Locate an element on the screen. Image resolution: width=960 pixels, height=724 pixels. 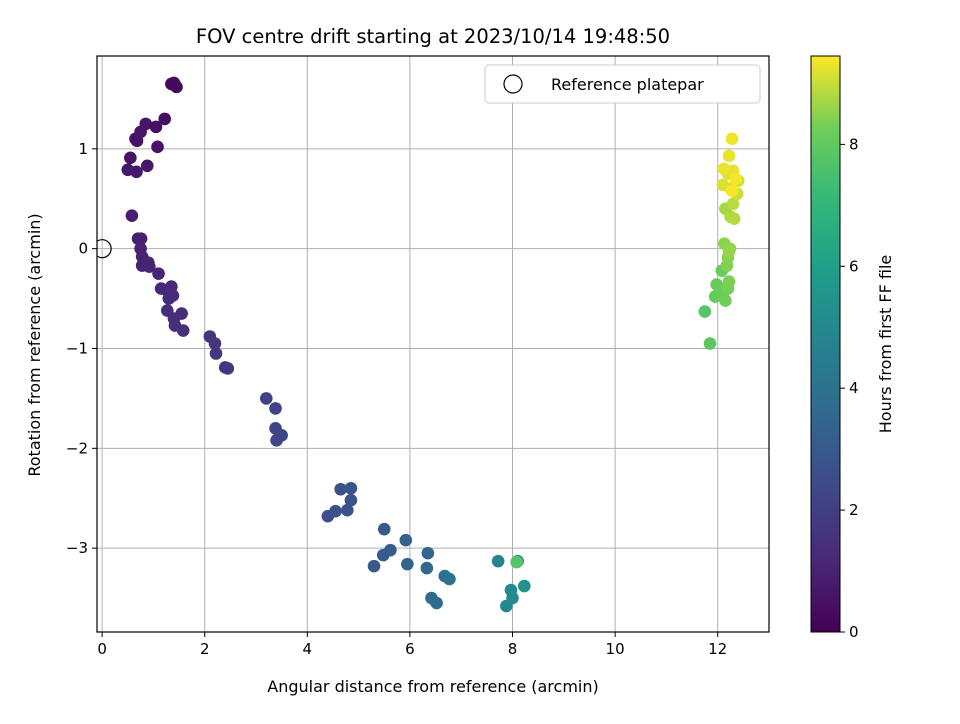
x-tick-label: 6 is located at coordinates (410, 649).